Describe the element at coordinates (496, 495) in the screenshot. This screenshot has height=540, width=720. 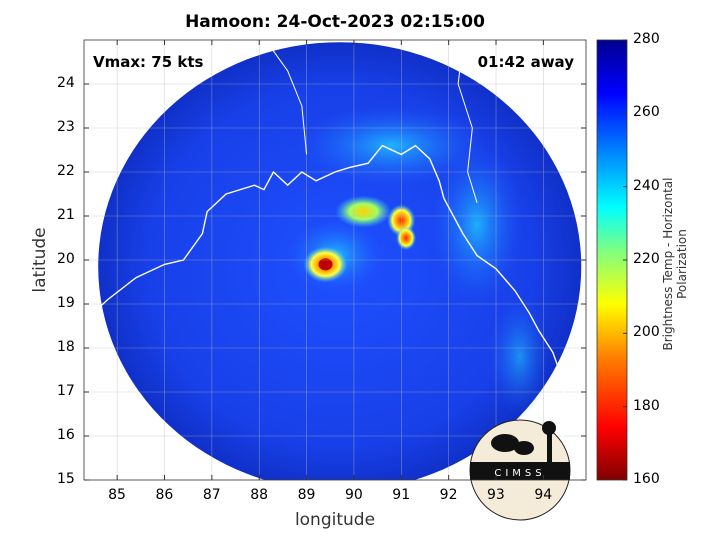
I see `x-tick-label-93: 93` at that location.